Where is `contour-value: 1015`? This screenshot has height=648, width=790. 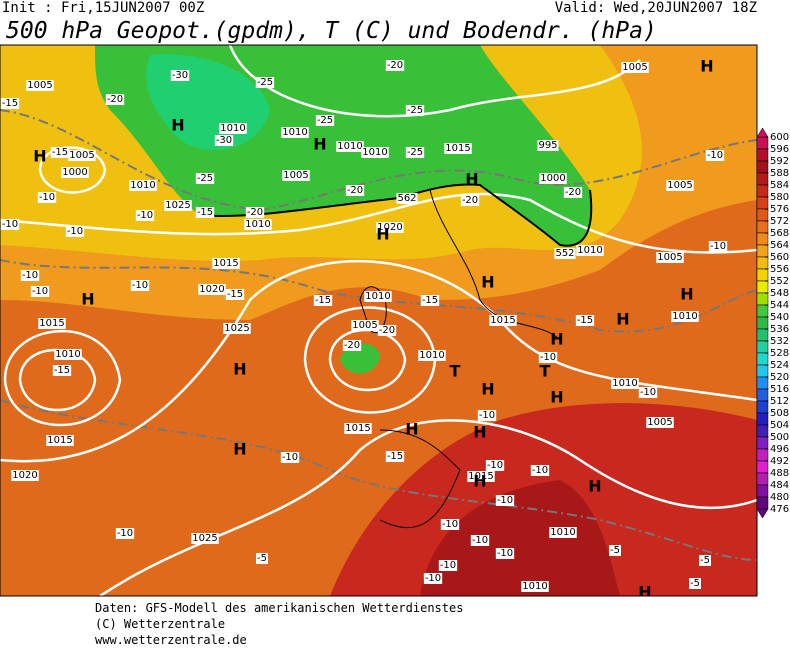
contour-value: 1015 is located at coordinates (357, 428).